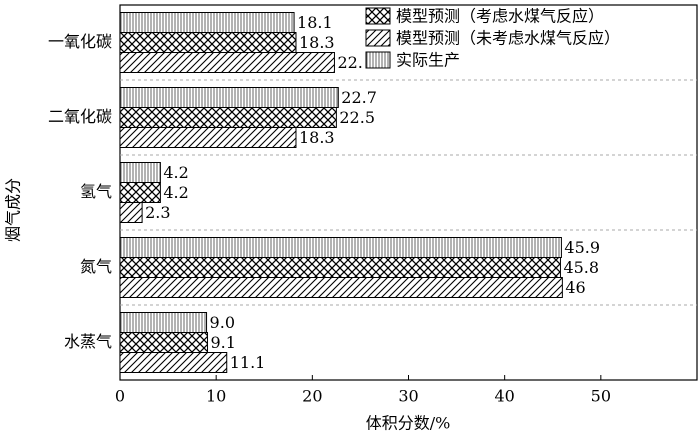  I want to click on y-tick-label: 氢气, so click(96, 191).